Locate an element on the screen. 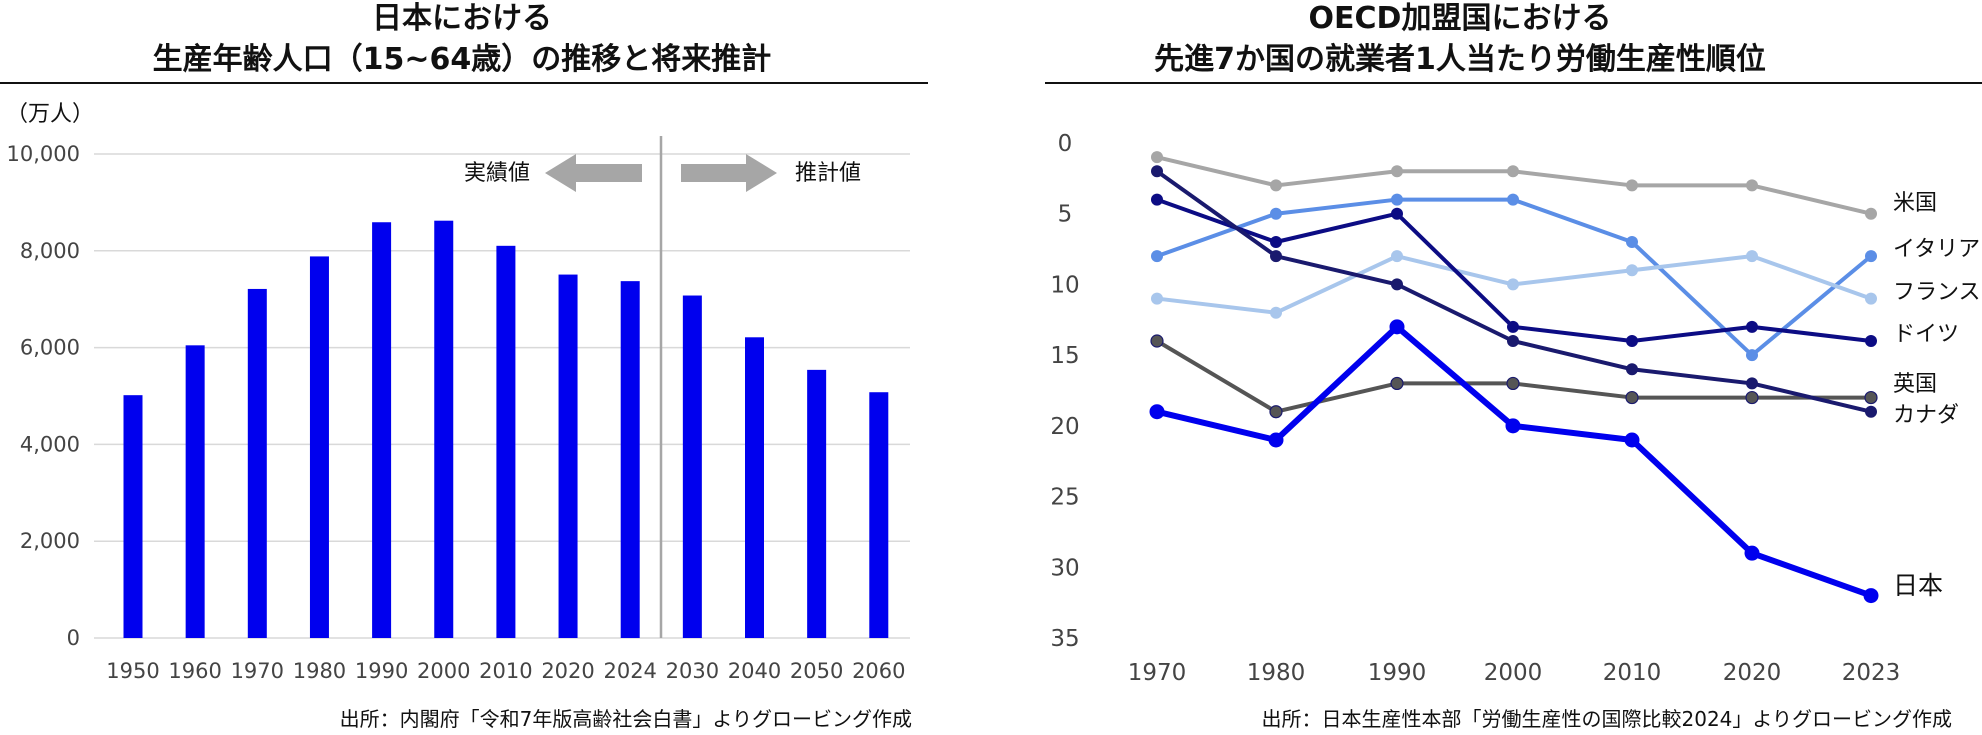 The image size is (1982, 735). series-label: 英国 is located at coordinates (1915, 384).